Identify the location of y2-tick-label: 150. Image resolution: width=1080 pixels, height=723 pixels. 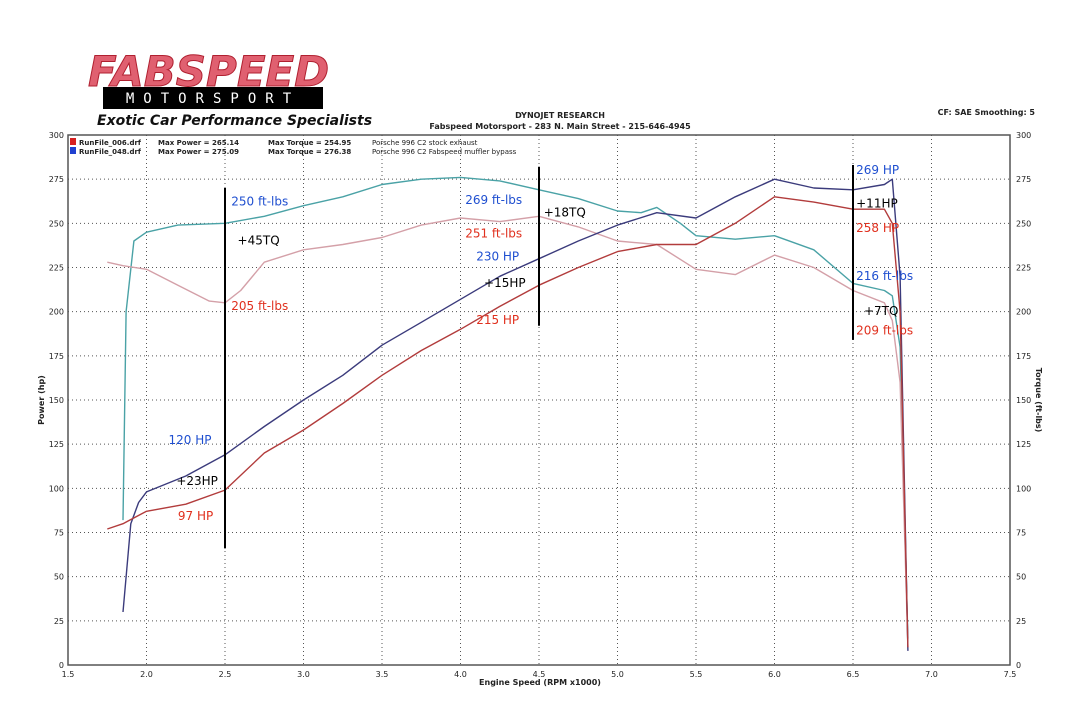
(1023, 400).